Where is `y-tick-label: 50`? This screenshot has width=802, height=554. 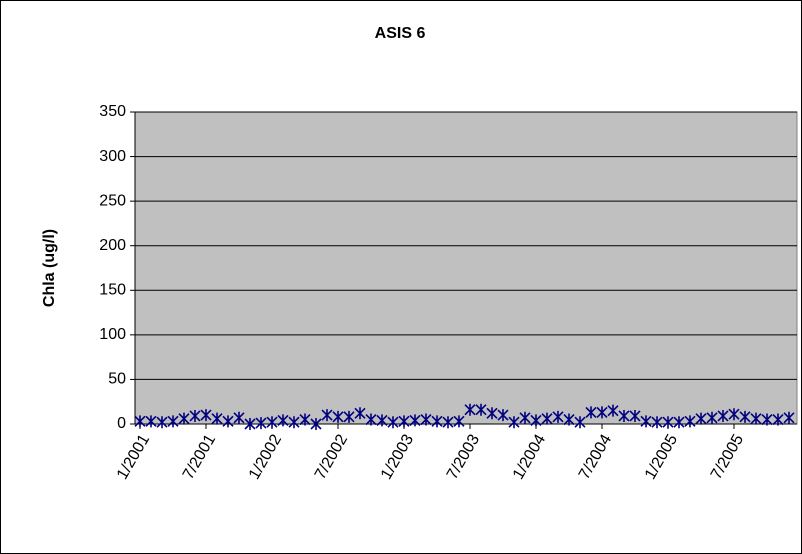
y-tick-label: 50 is located at coordinates (117, 379).